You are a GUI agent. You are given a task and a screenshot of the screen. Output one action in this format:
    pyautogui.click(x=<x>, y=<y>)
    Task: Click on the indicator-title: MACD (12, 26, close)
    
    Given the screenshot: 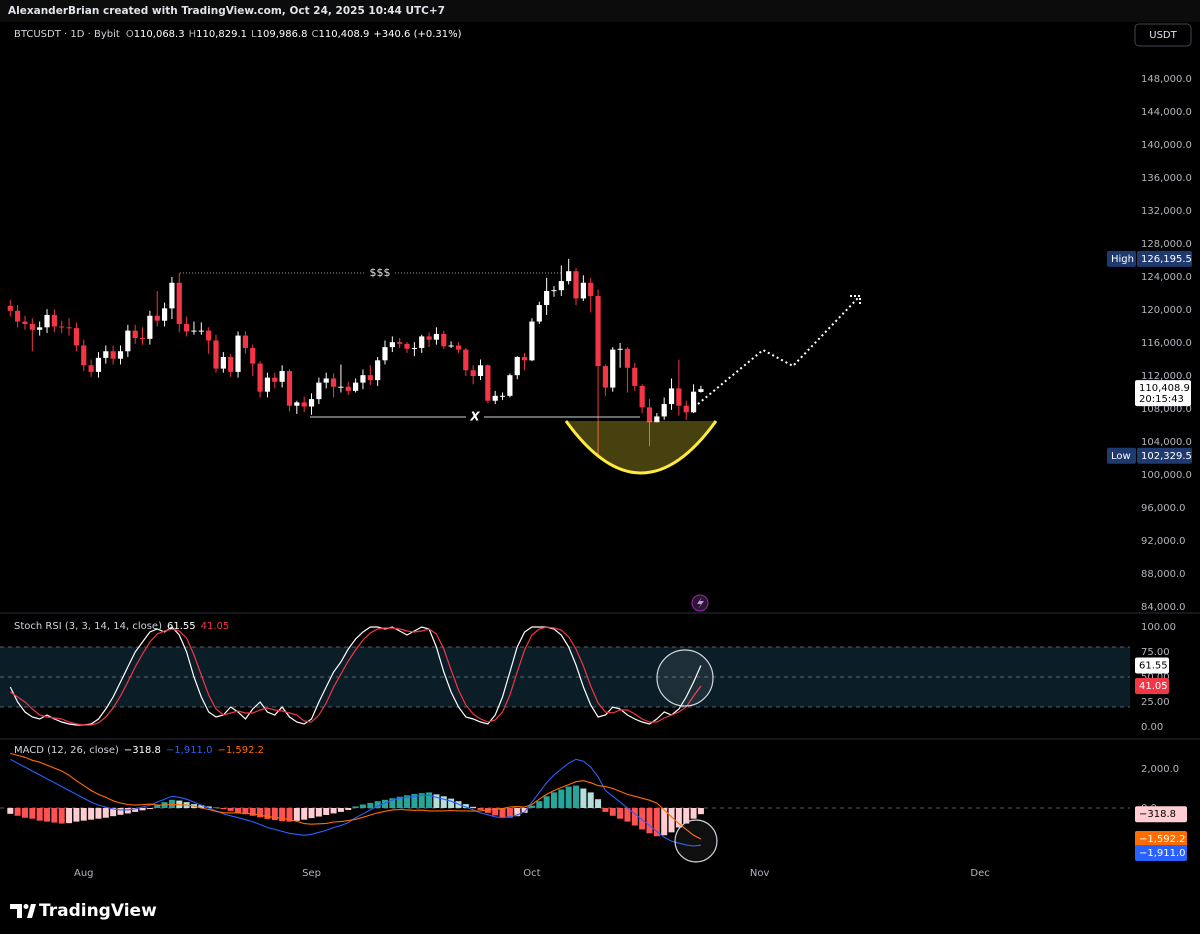 What is the action you would take?
    pyautogui.click(x=66, y=750)
    